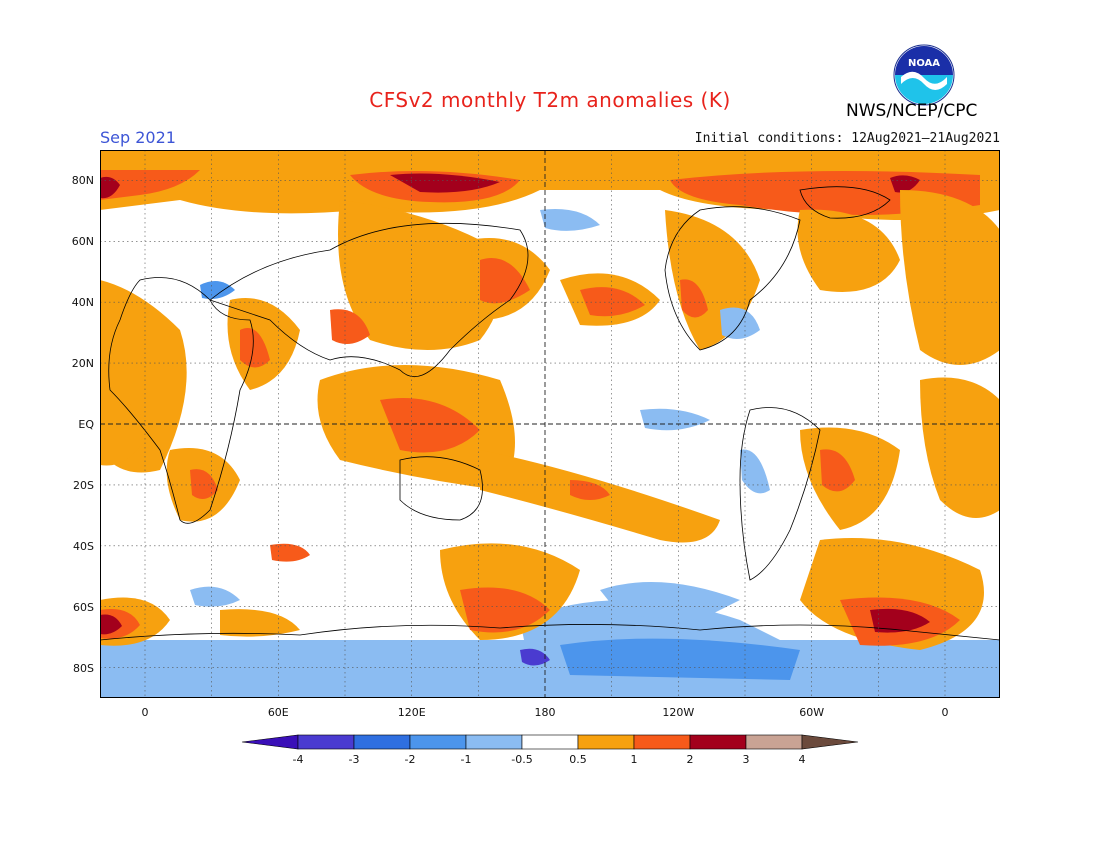  I want to click on lon-label: 120W, so click(678, 712).